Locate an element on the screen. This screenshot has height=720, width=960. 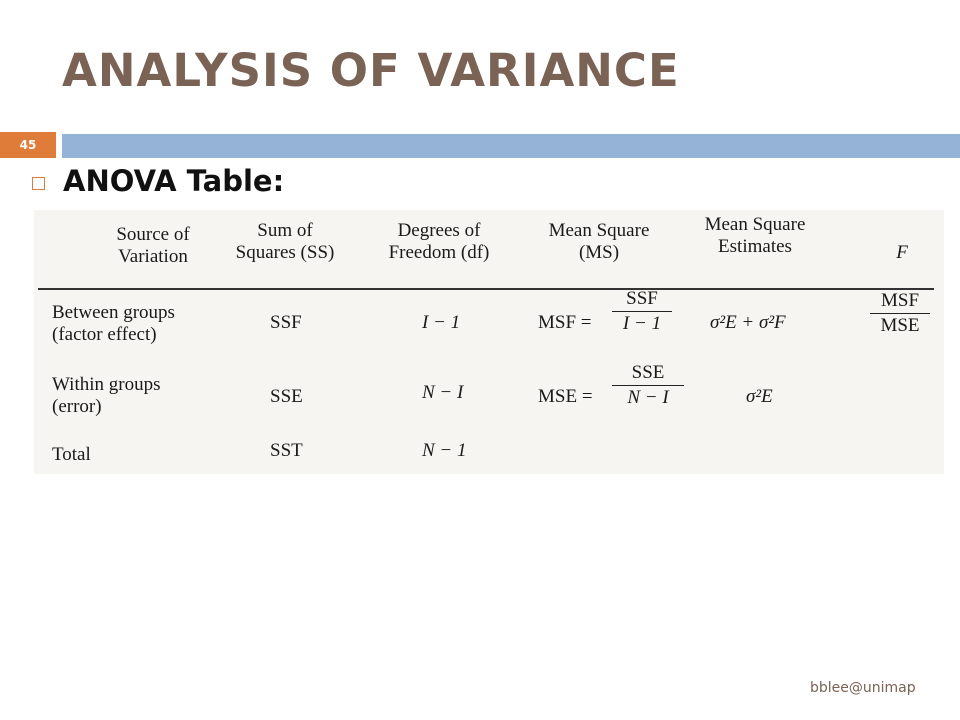
square-bullet-icon is located at coordinates (38, 183).